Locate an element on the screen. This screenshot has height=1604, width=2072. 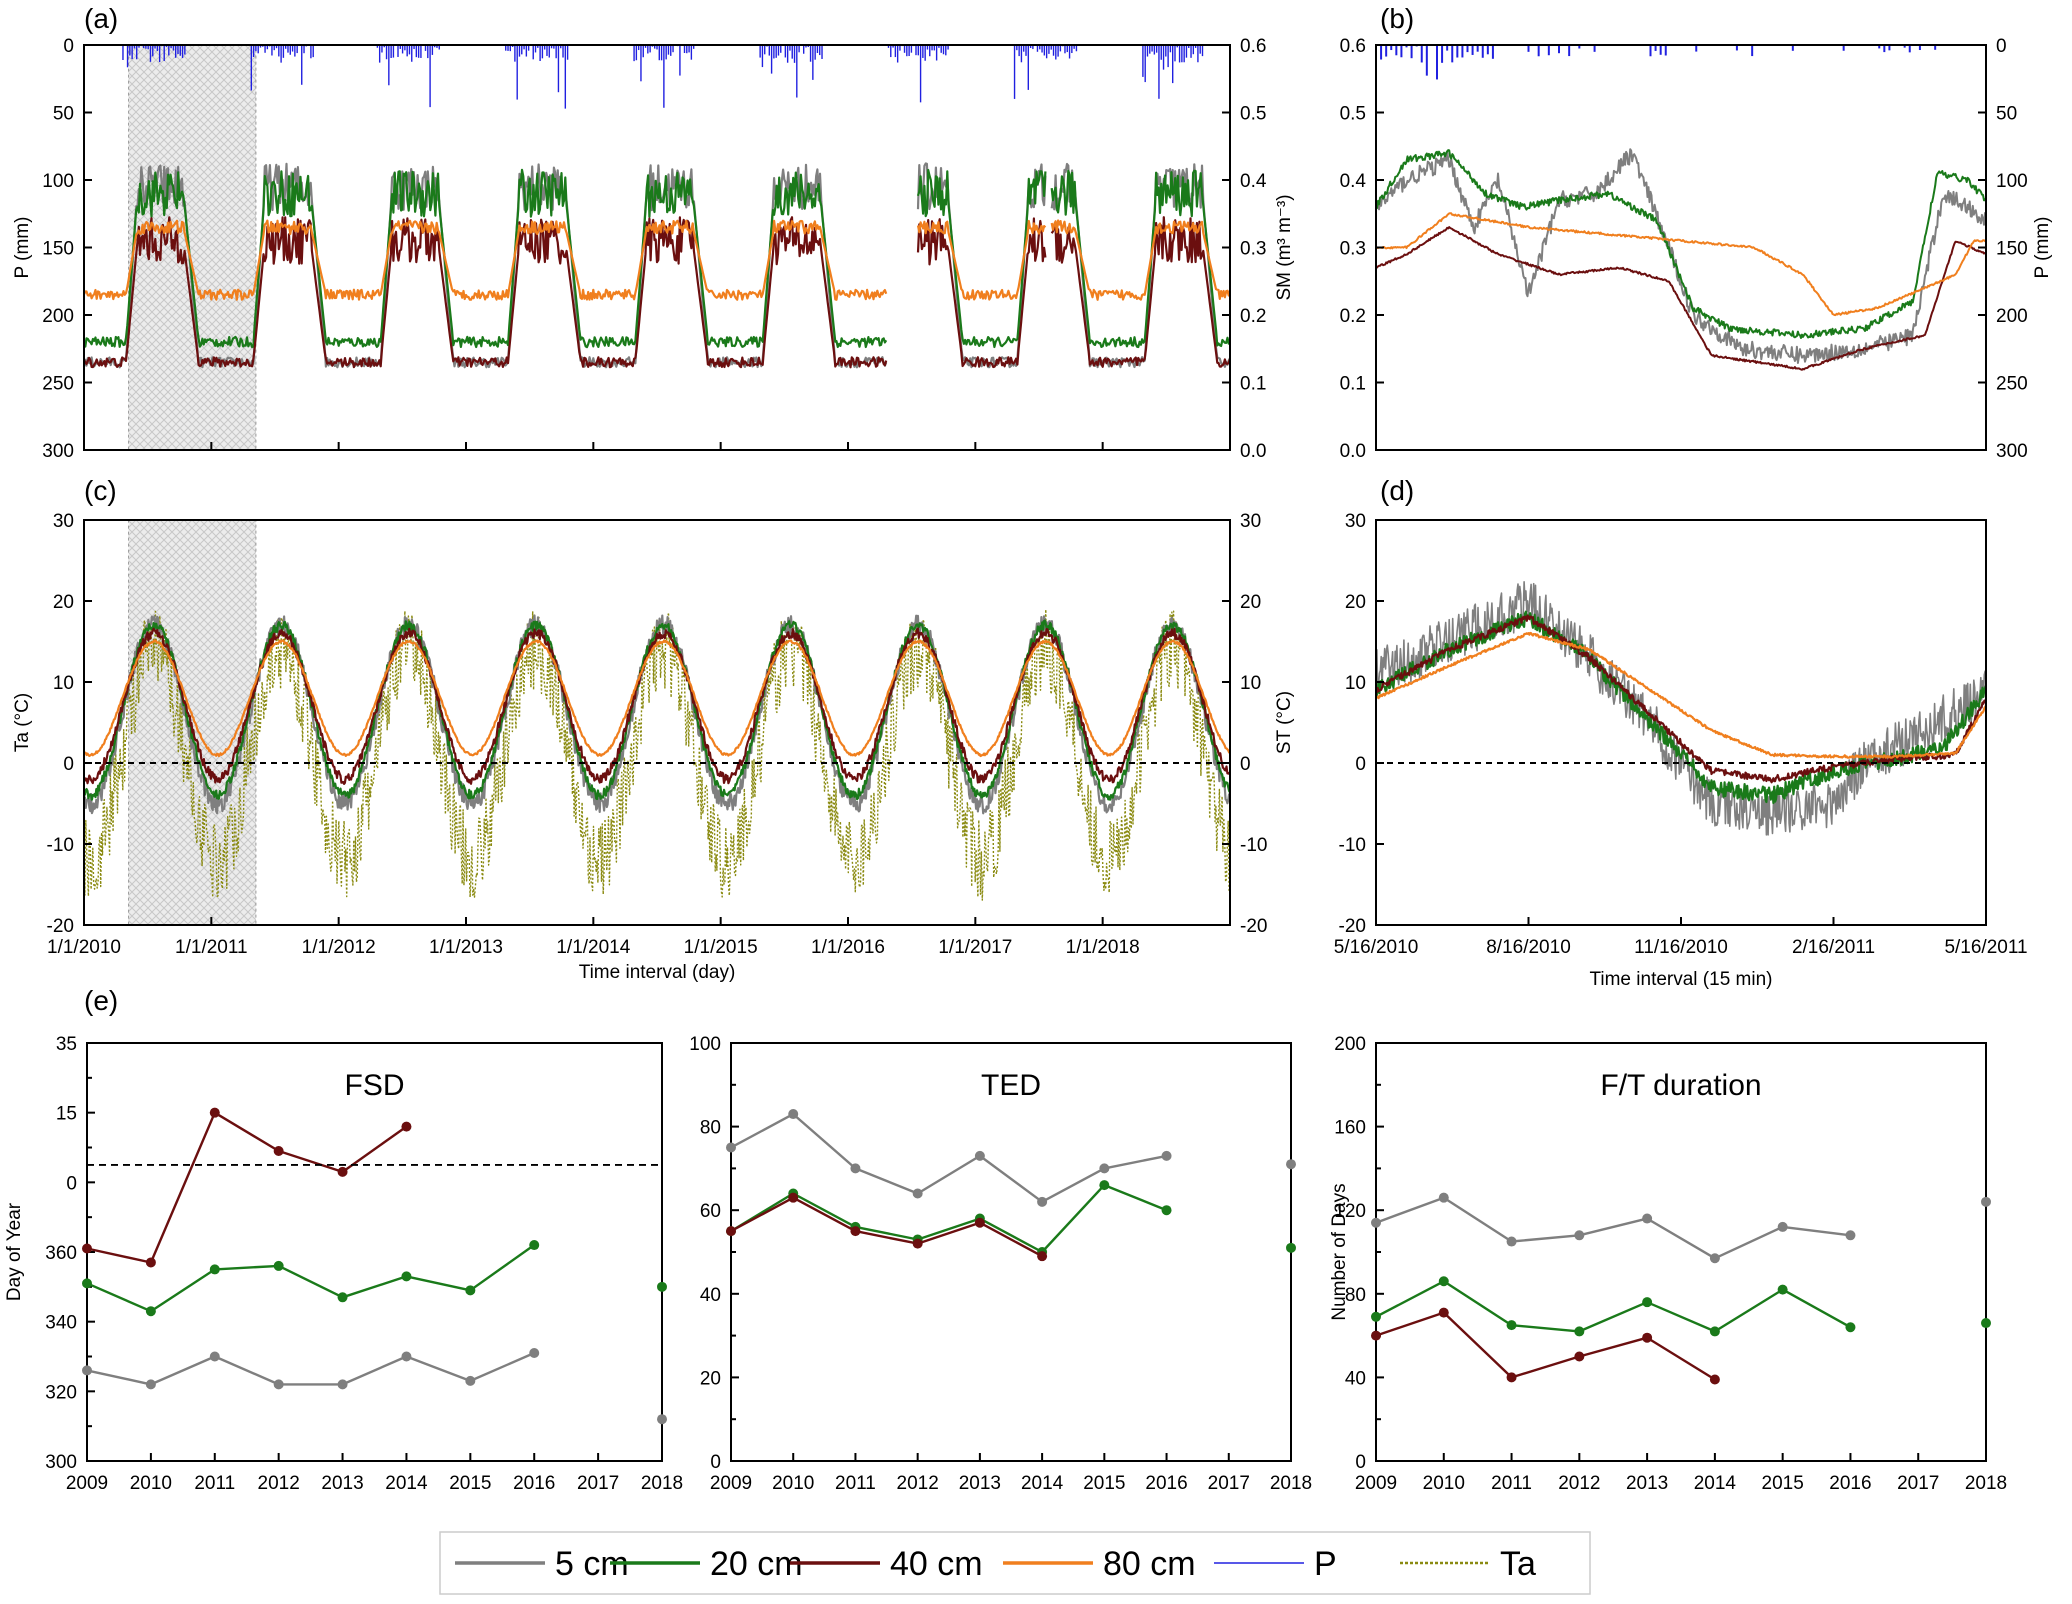
temp-series-Ta is located at coordinates (657, 754).